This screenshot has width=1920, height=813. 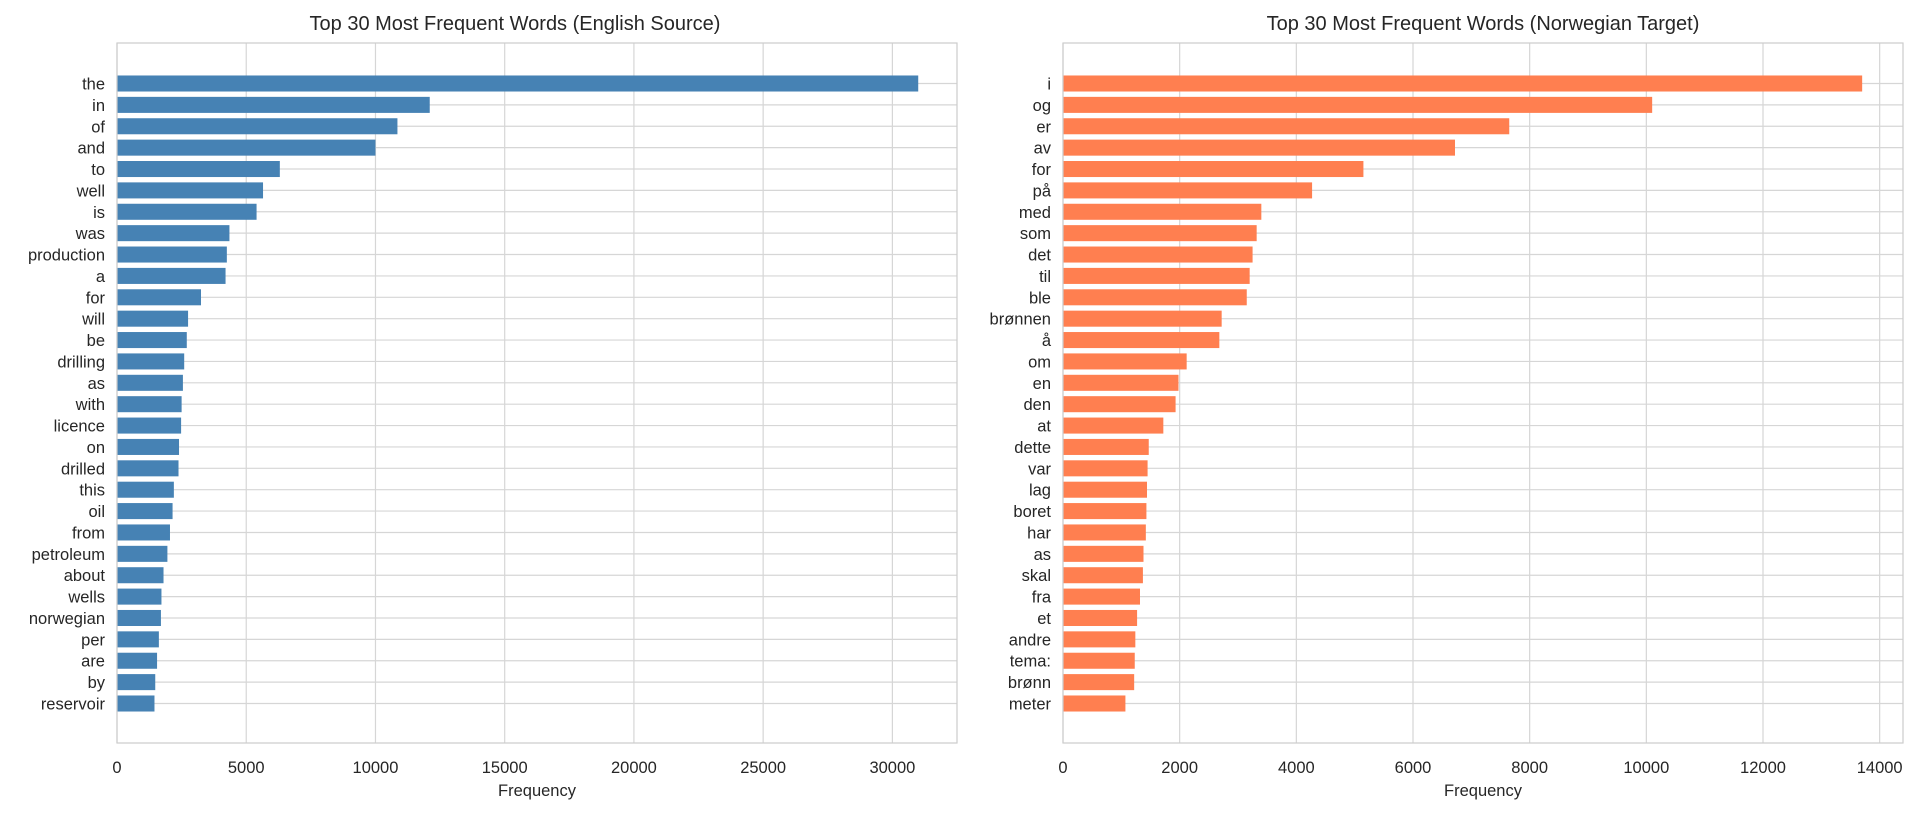 I want to click on y-tick-label: with, so click(x=90, y=405).